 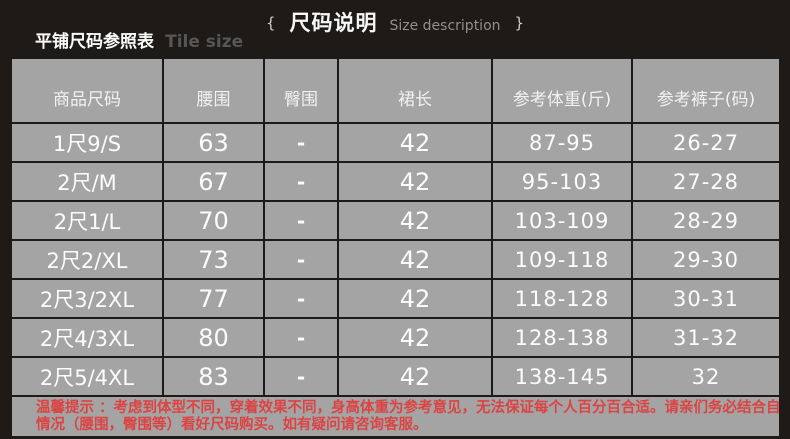 I want to click on note-line: 情况（腰围，臀围等）看好尺码购买。如有疑问请咨询客服。, so click(x=232, y=424).